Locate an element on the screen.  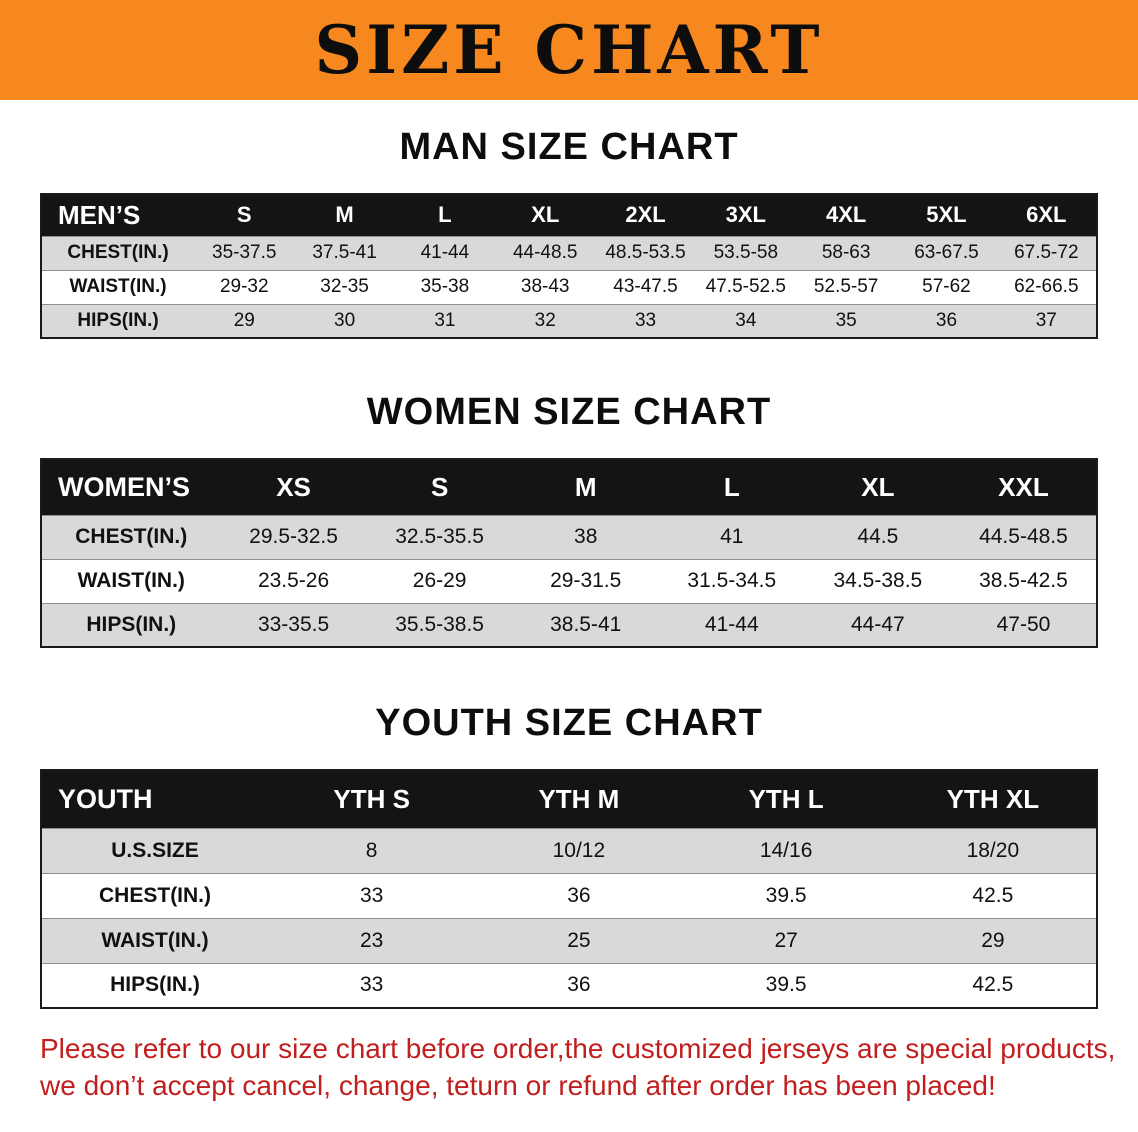
size-column-header: YTH M is located at coordinates (579, 799).